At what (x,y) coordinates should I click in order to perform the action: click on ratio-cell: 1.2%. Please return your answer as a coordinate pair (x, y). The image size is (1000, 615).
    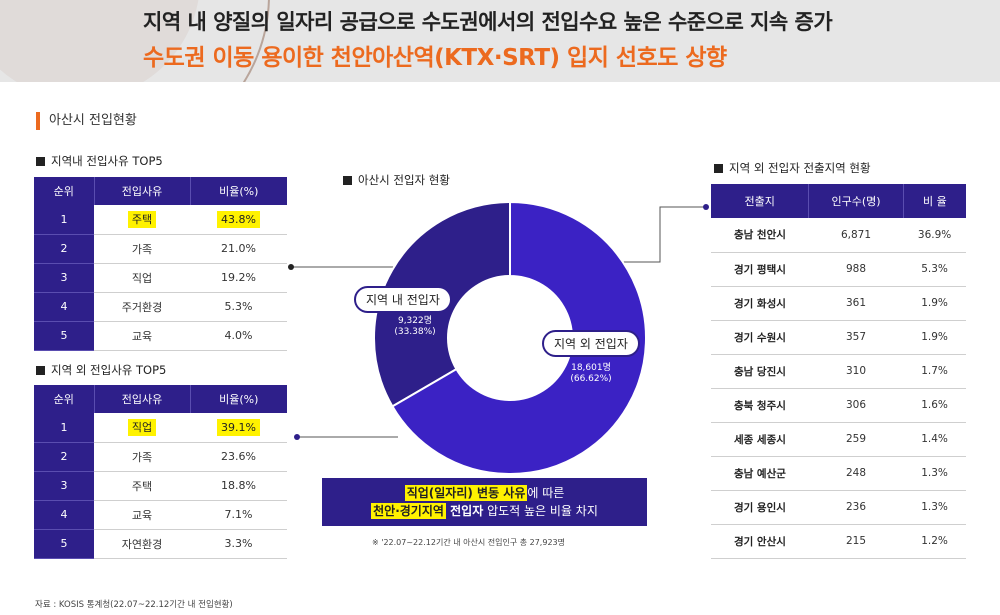
    Looking at the image, I should click on (934, 541).